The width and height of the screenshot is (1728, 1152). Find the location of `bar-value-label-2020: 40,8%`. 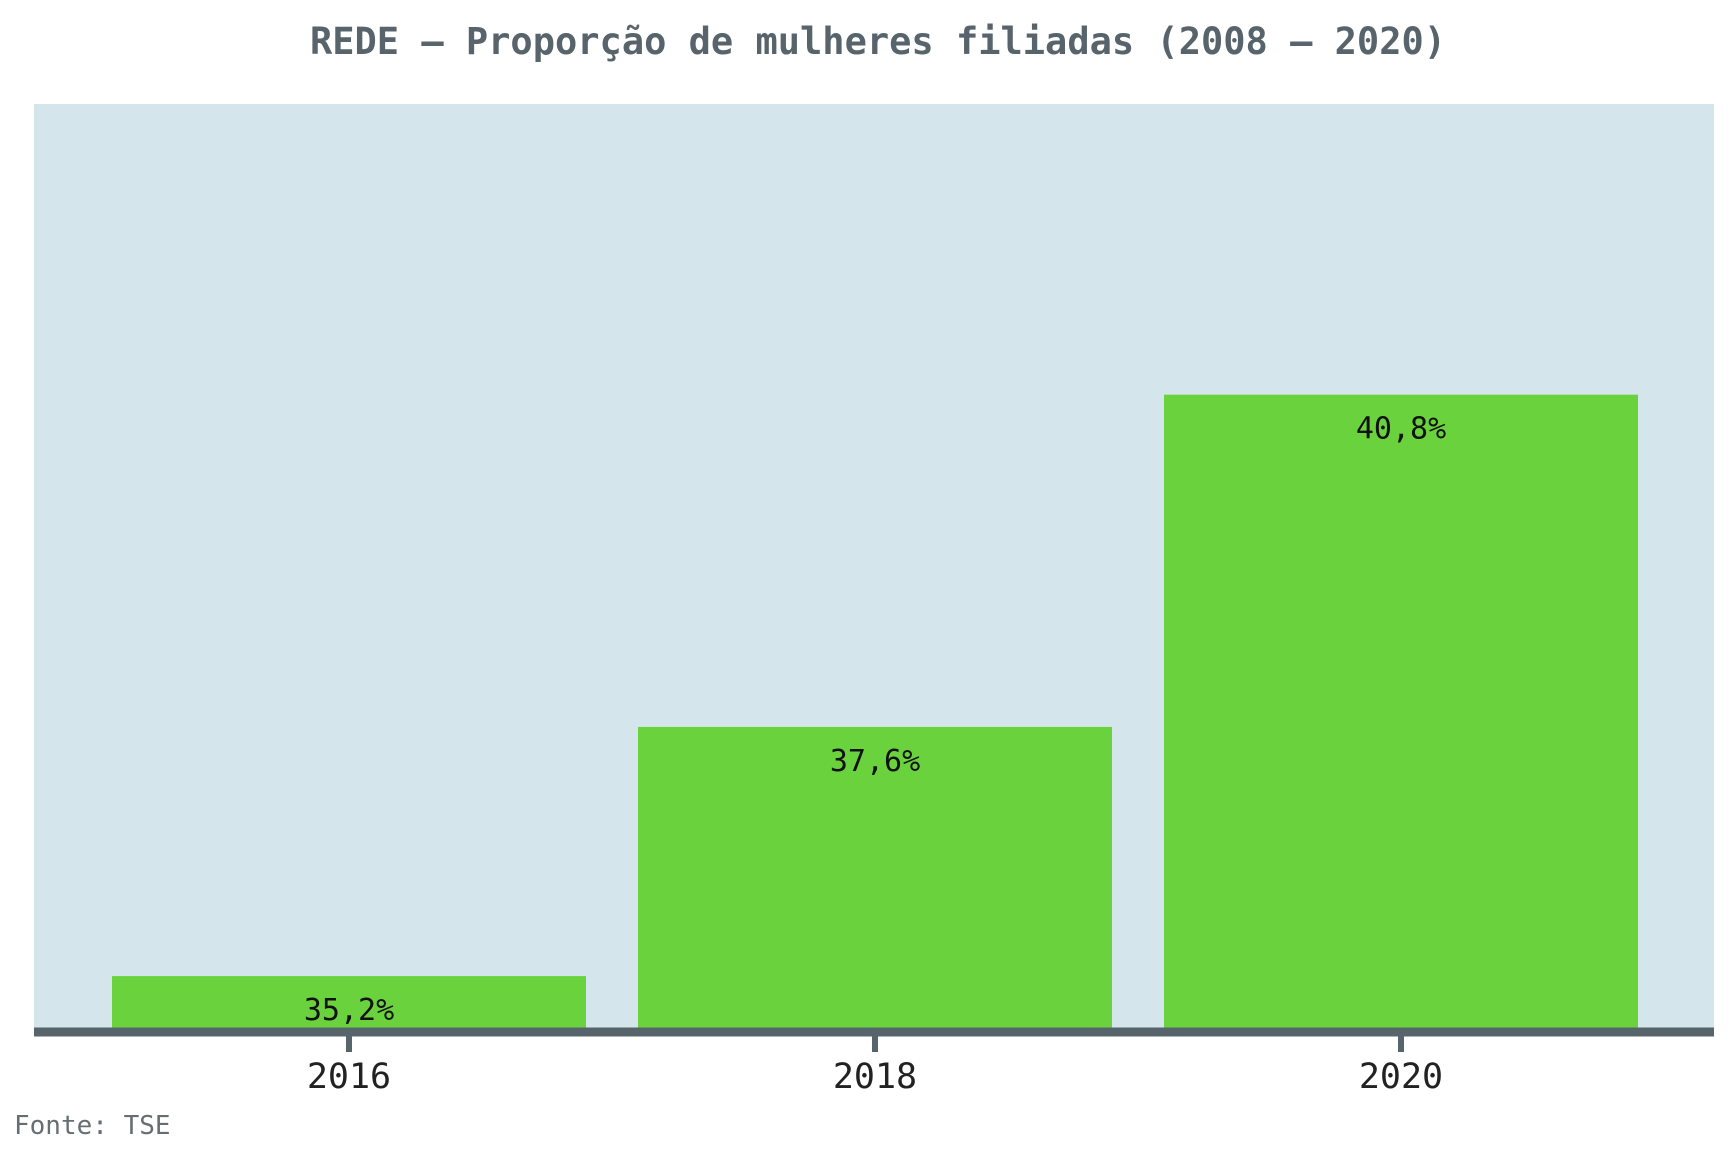

bar-value-label-2020: 40,8% is located at coordinates (1401, 429).